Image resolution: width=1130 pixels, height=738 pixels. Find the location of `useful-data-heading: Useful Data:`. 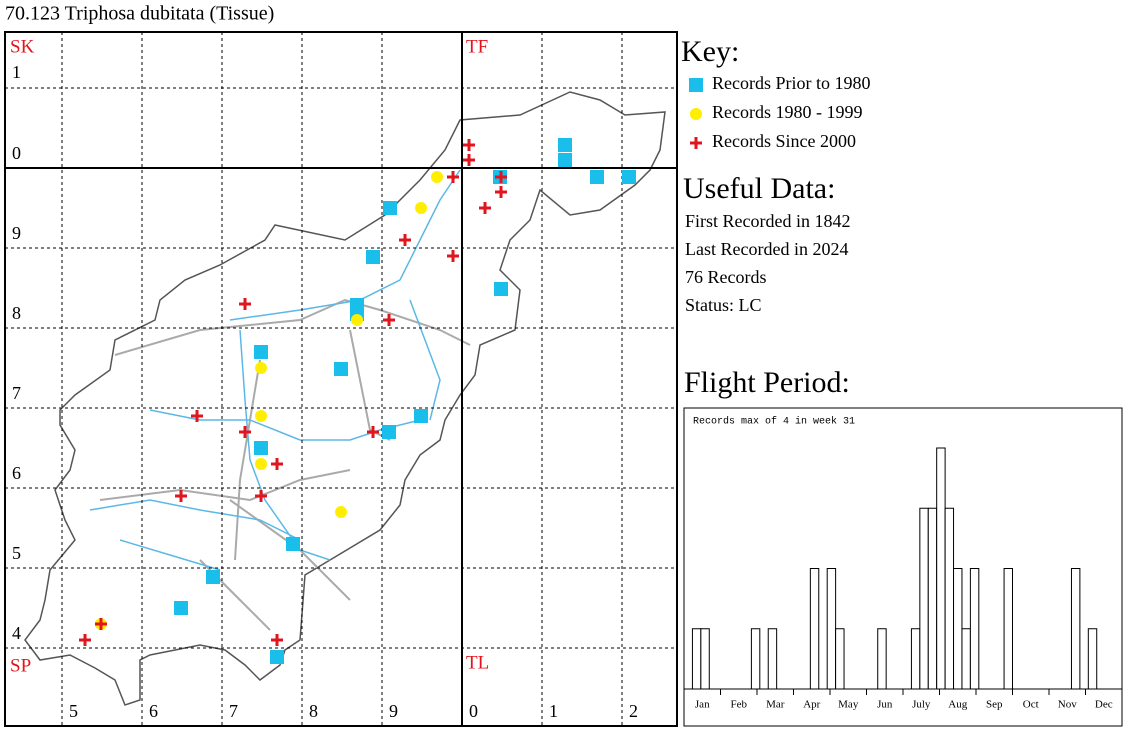

useful-data-heading: Useful Data: is located at coordinates (759, 188).